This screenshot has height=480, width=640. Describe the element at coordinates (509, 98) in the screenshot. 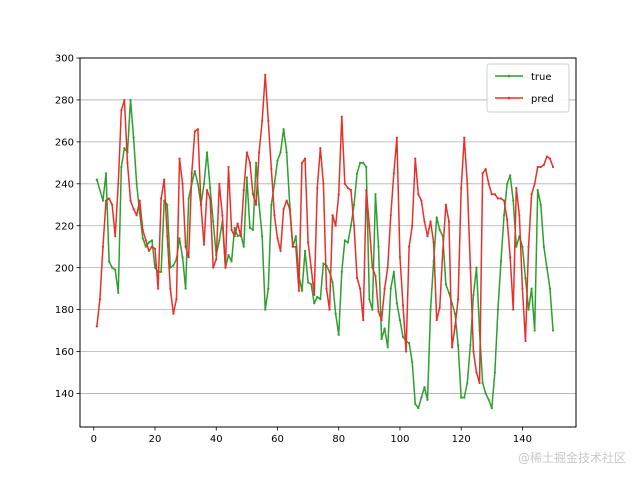

I see `legend-marker-pred` at that location.